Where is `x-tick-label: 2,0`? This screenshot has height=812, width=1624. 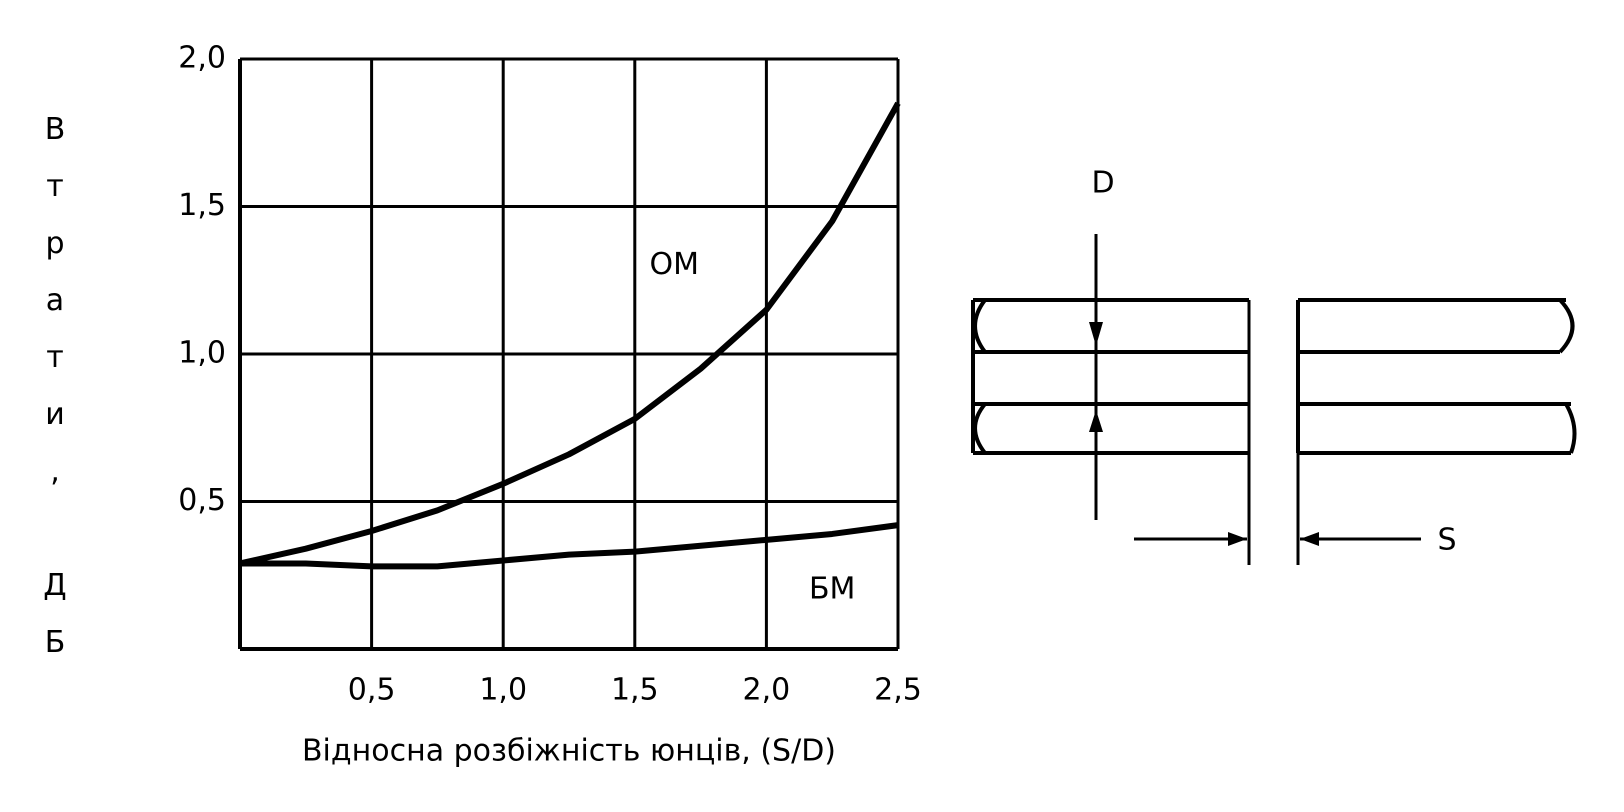 x-tick-label: 2,0 is located at coordinates (767, 690).